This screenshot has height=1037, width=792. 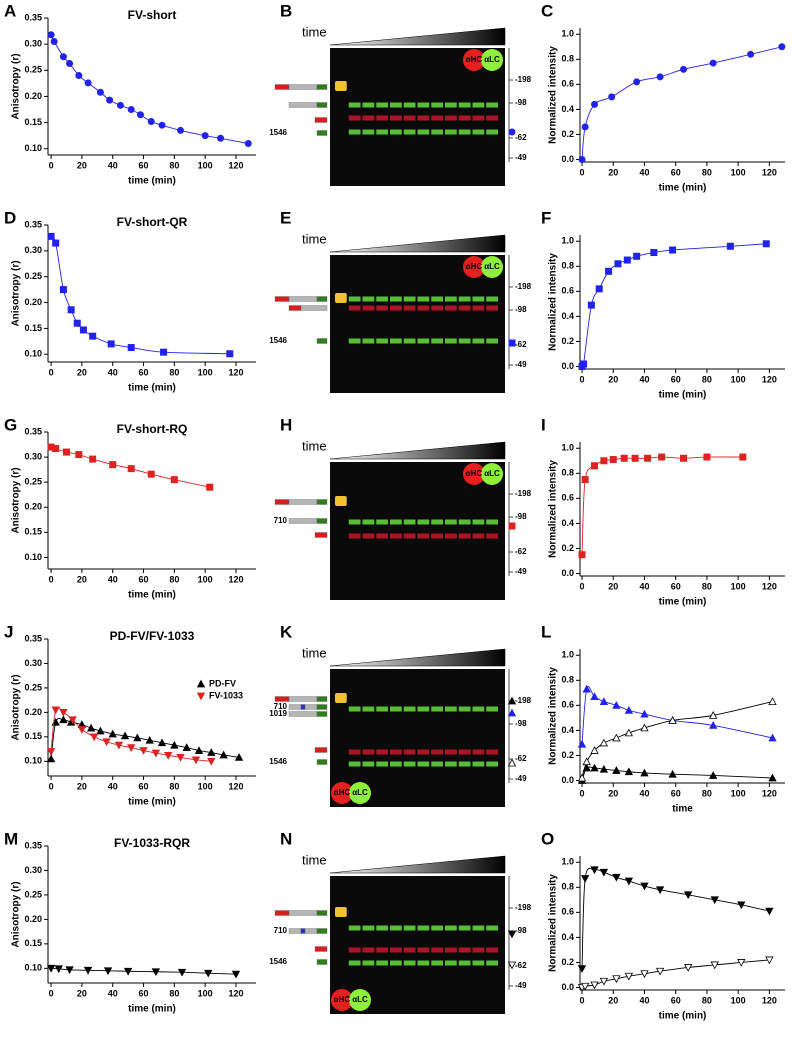 What do you see at coordinates (286, 838) in the screenshot?
I see `panel-label: N` at bounding box center [286, 838].